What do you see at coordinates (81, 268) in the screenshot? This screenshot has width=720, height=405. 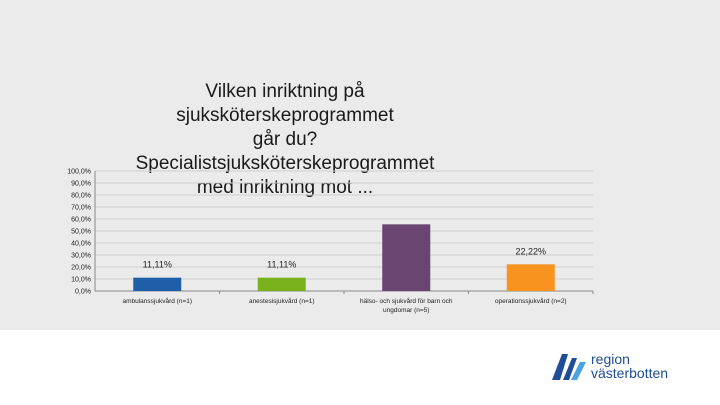 I see `y-tick-label: 20,0%` at bounding box center [81, 268].